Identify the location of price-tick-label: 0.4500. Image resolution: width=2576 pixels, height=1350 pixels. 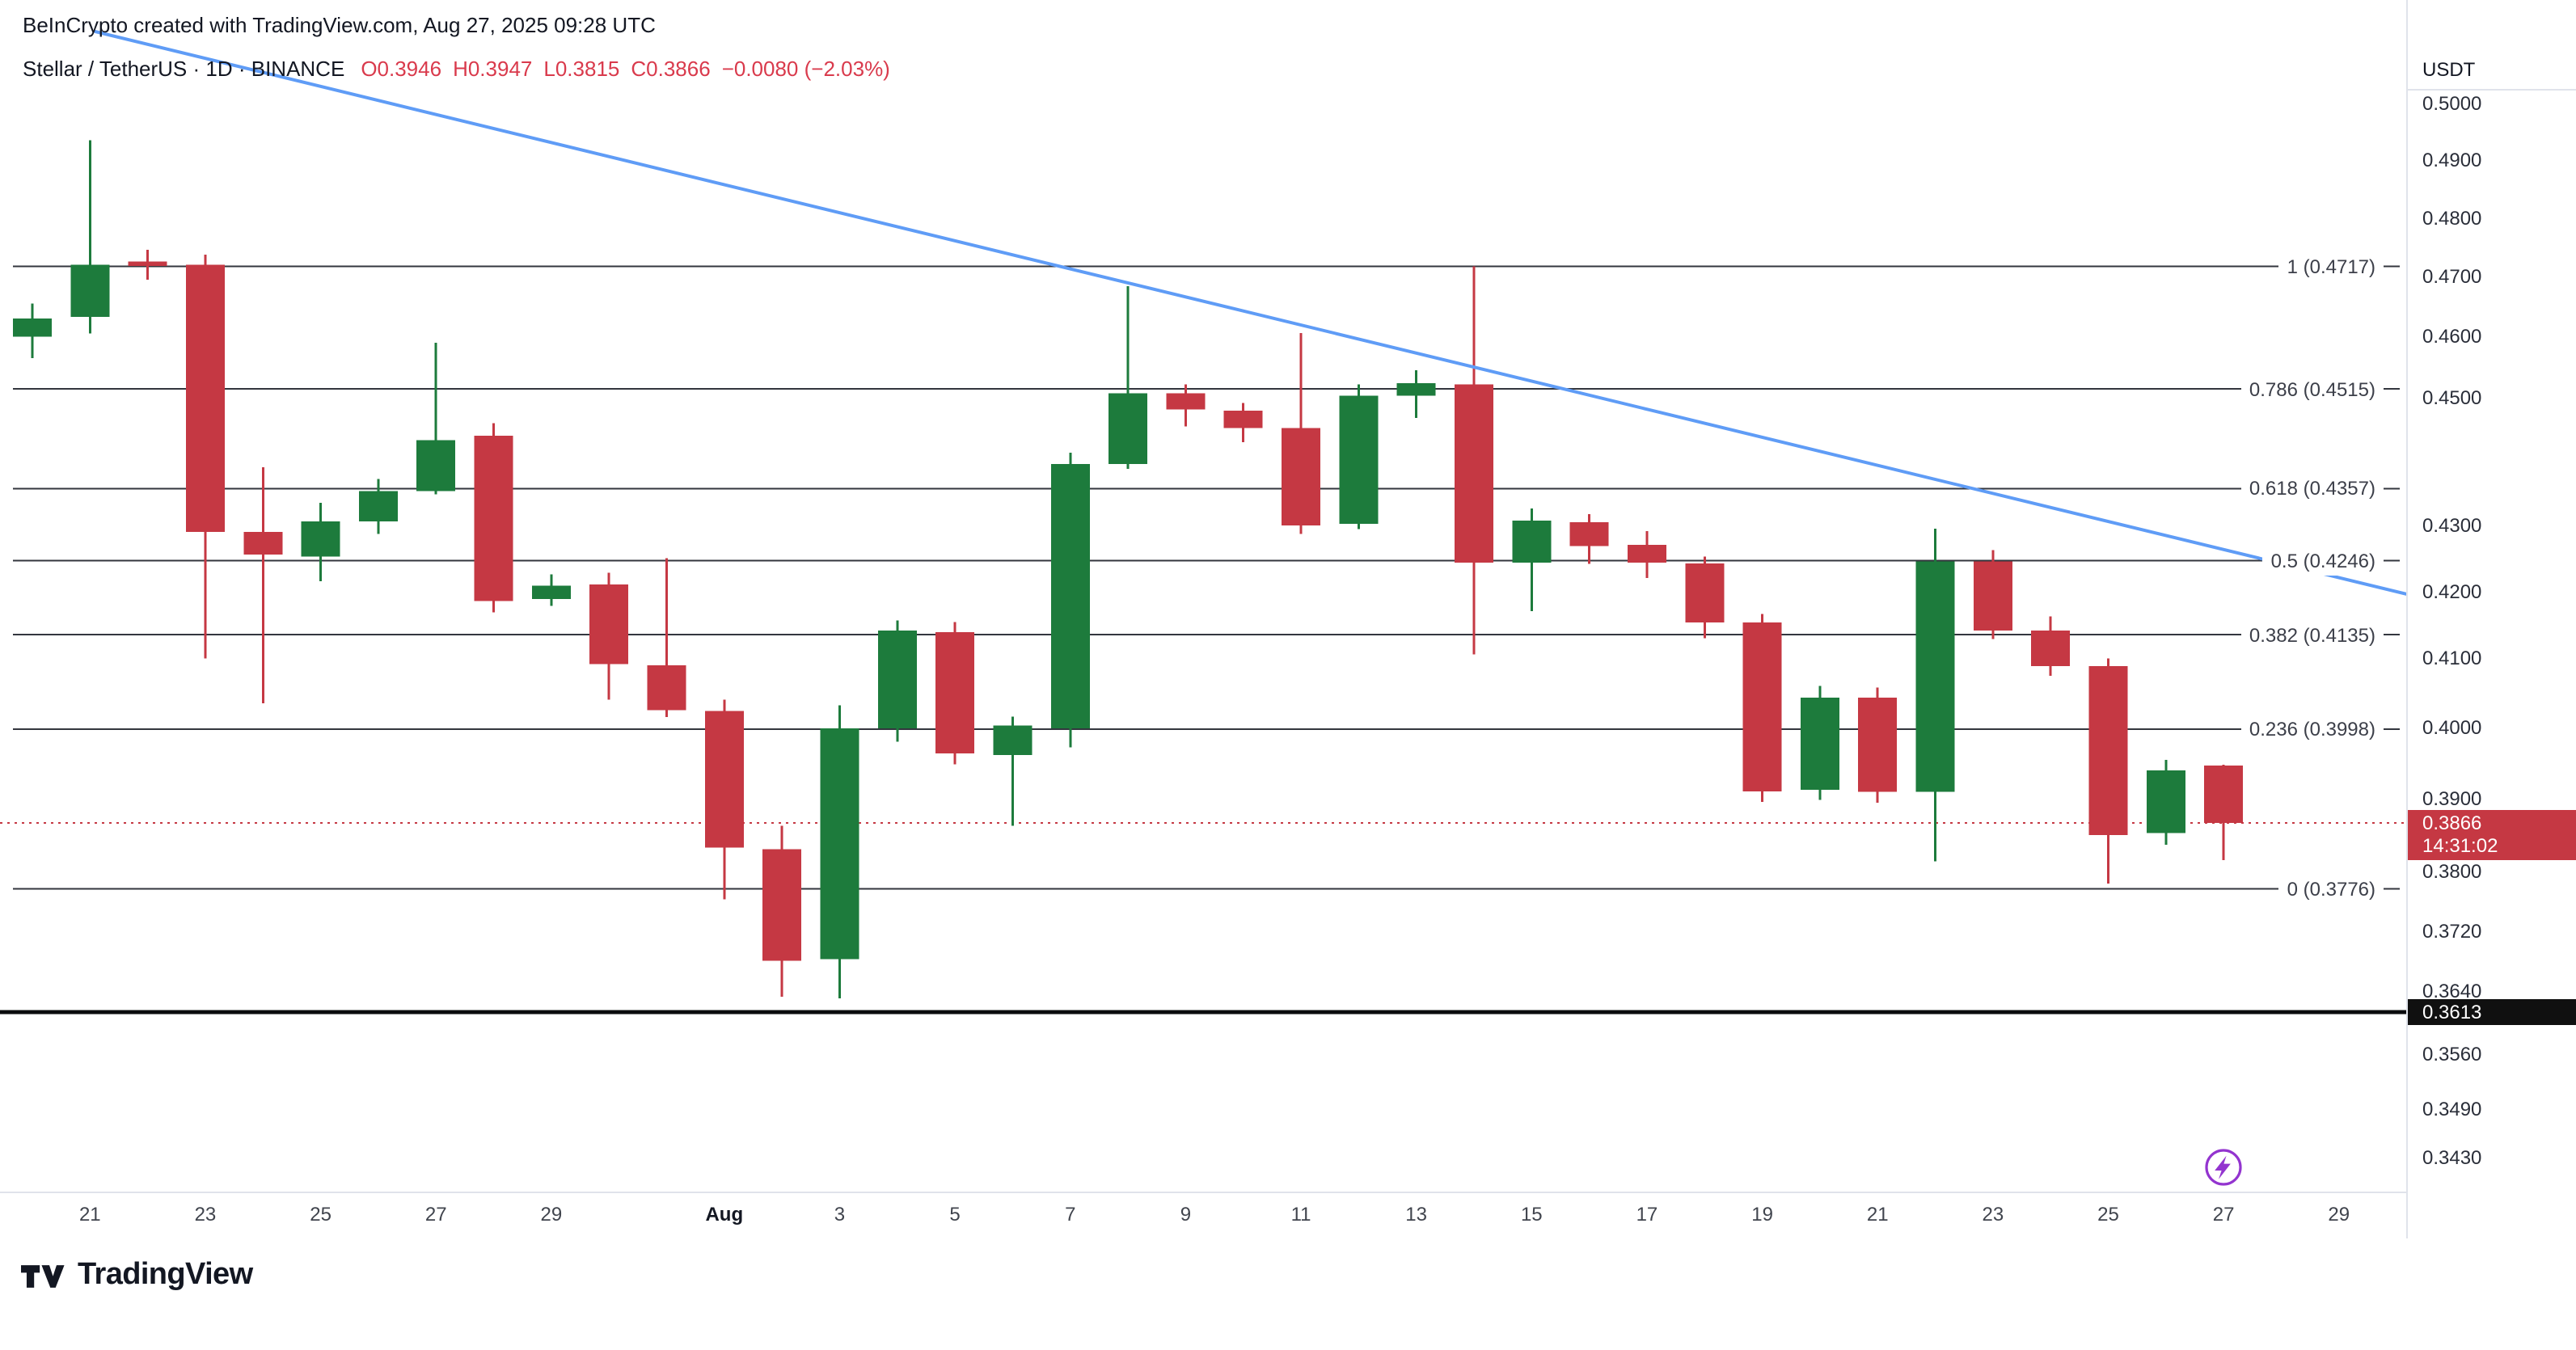
(2452, 398).